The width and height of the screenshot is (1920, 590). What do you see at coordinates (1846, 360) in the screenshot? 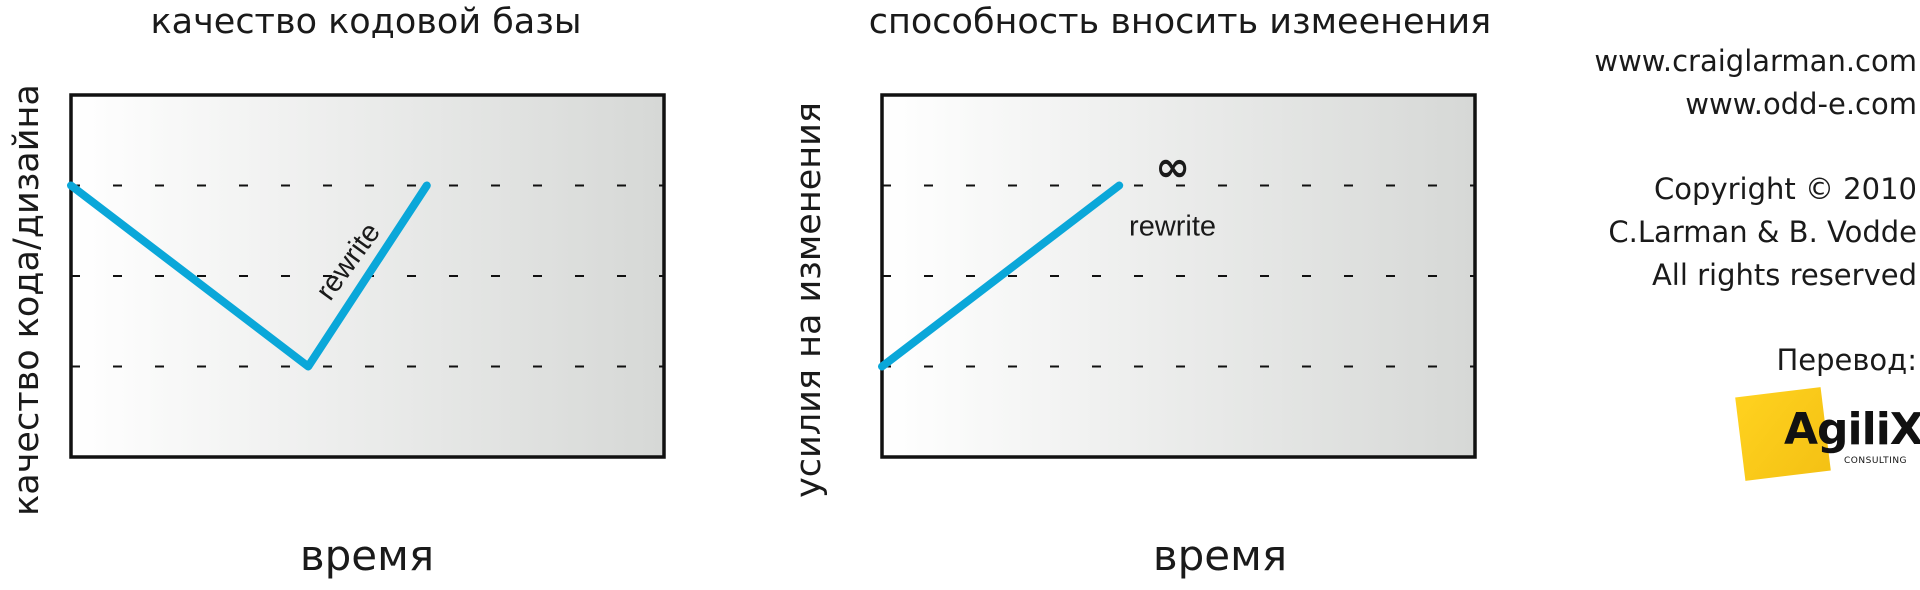
I see `translation-label: Перевод:` at bounding box center [1846, 360].